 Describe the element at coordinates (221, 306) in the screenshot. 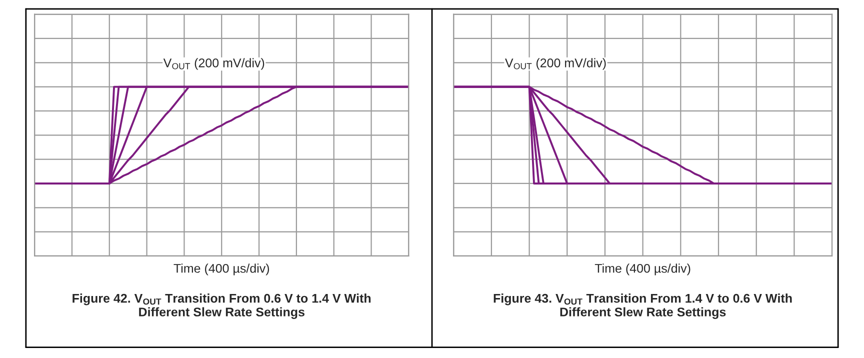

I see `text: Figure 42. V$_{OUT}$ Transition From 0.6 V to 1.4 V With Different Slew Rate Settings` at that location.